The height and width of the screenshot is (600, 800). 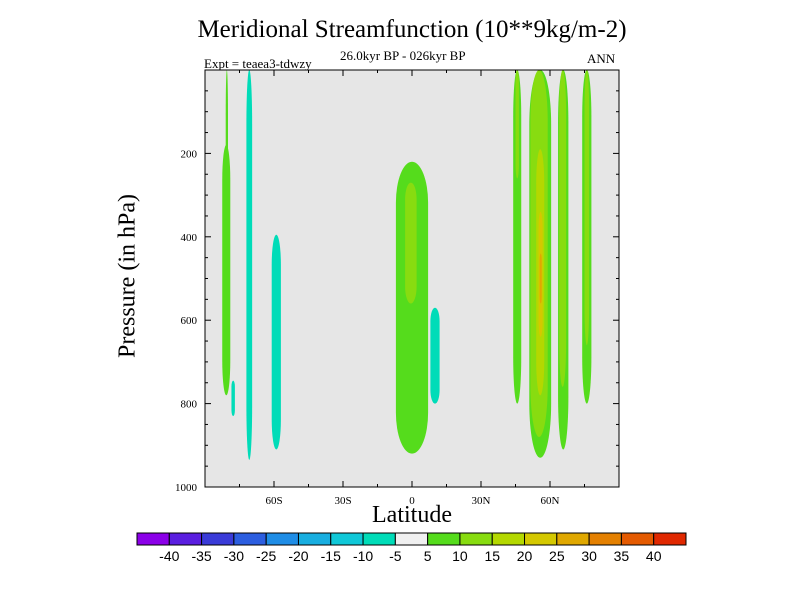 What do you see at coordinates (589, 556) in the screenshot?
I see `colorbar-label: 30` at bounding box center [589, 556].